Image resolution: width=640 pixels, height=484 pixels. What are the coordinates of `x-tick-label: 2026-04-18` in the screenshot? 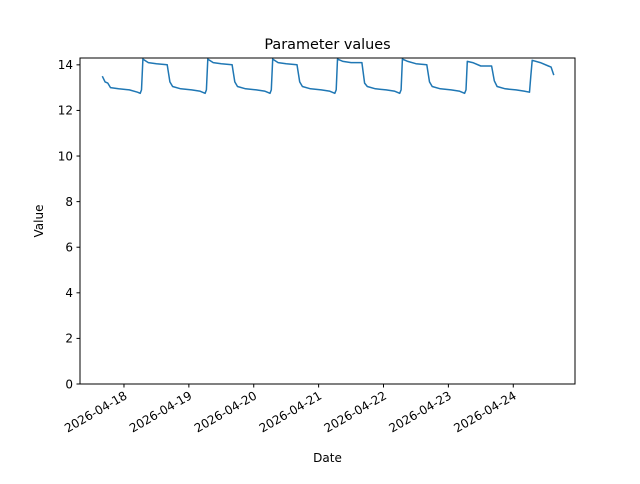 It's located at (95, 411).